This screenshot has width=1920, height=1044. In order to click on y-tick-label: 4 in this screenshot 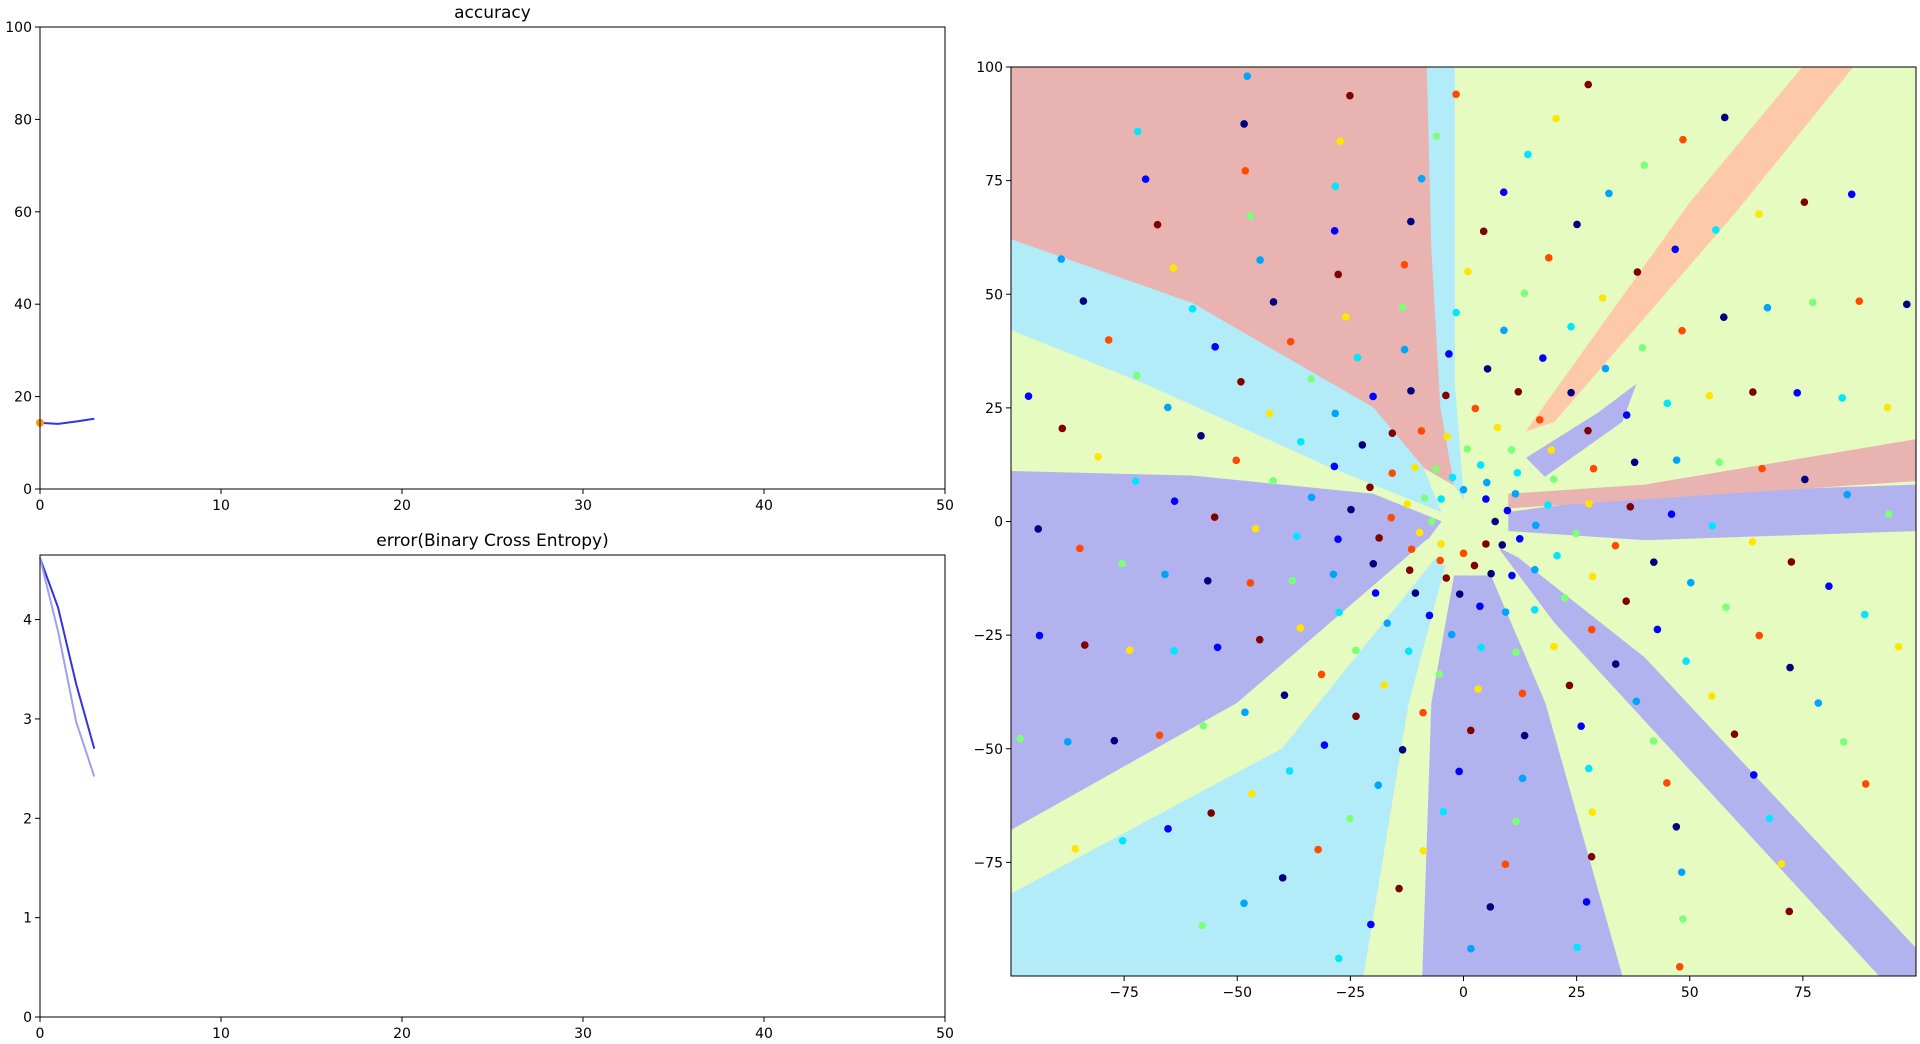, I will do `click(27, 621)`.